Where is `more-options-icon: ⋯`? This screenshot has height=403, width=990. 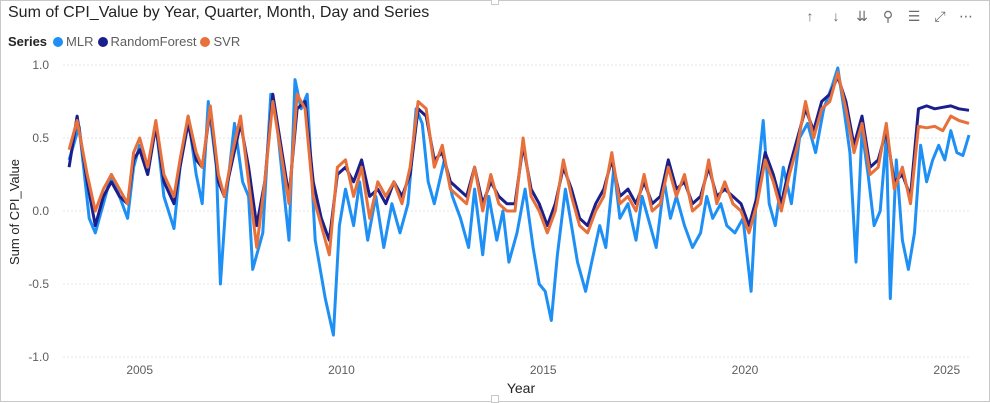 more-options-icon: ⋯ is located at coordinates (966, 15).